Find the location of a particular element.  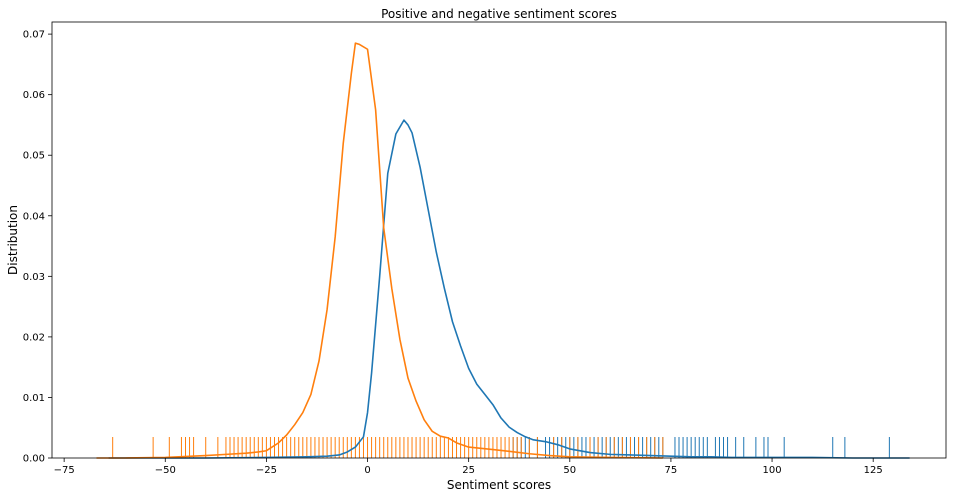

y-tick-label: 0.05 is located at coordinates (34, 156).